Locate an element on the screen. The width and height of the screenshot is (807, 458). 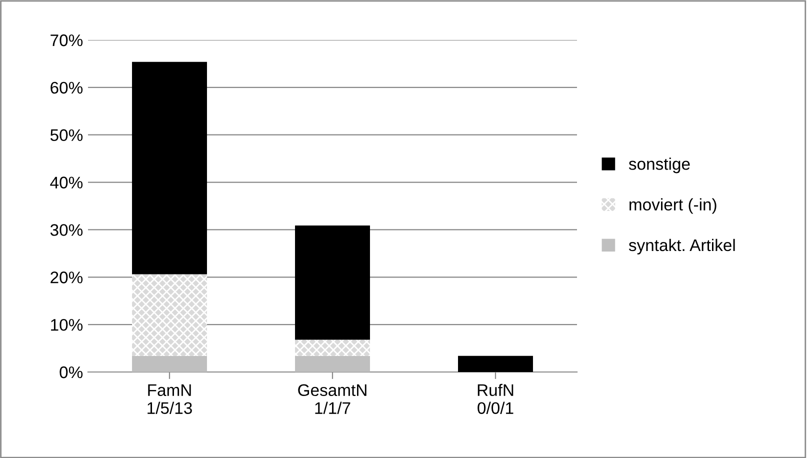
y-tick-label: 60% is located at coordinates (66, 88).